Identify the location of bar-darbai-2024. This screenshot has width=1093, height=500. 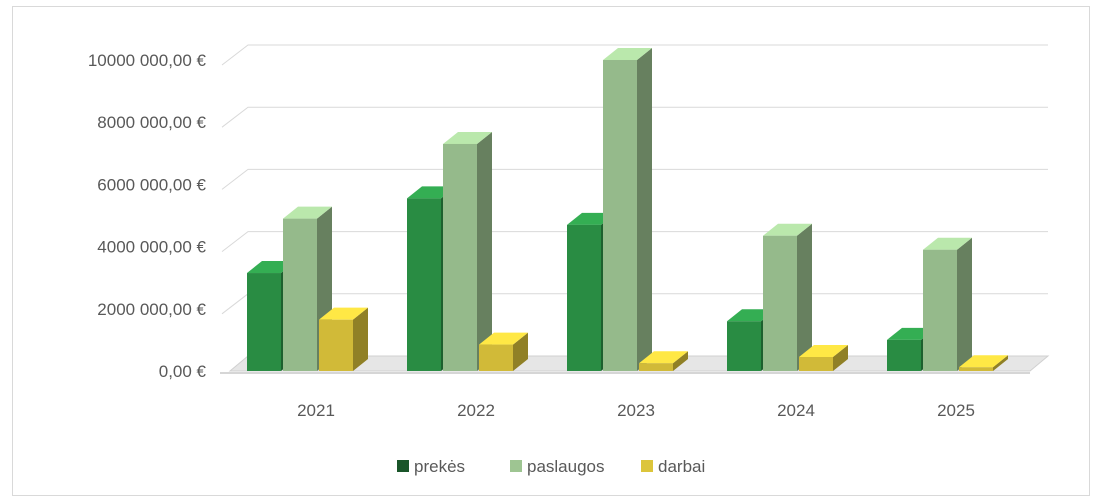
(823, 358).